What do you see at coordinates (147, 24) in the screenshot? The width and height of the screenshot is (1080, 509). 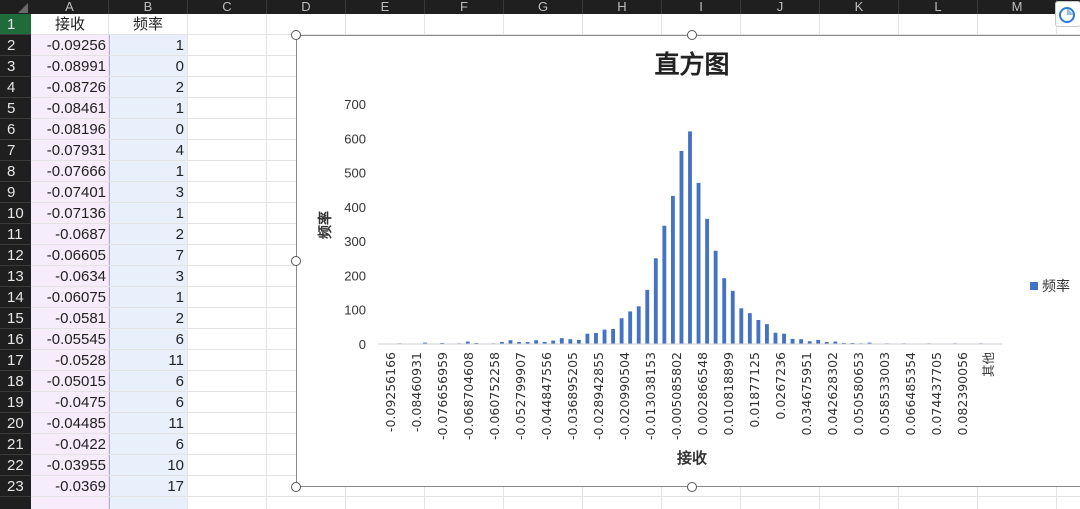 I see `cell-b1-header: 频率` at bounding box center [147, 24].